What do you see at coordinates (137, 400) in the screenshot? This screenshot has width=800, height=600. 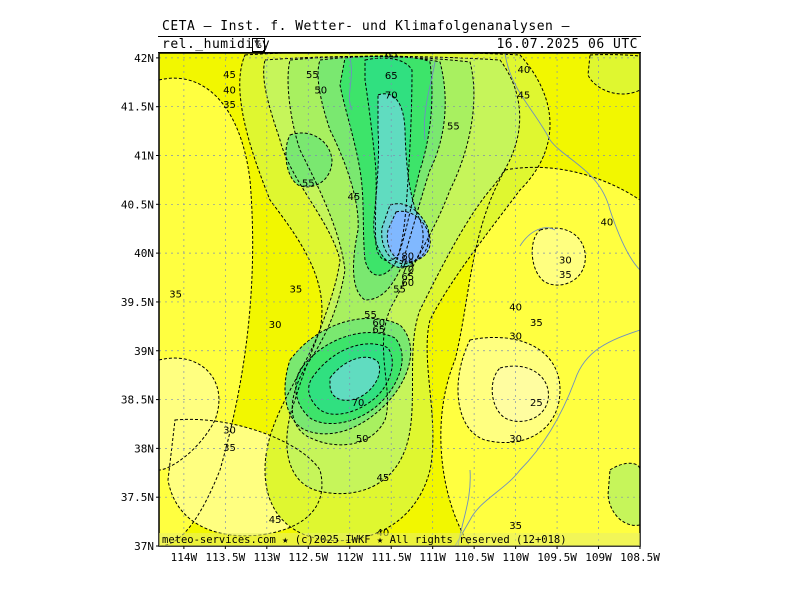 I see `lat-tick-label: 38.5N` at bounding box center [137, 400].